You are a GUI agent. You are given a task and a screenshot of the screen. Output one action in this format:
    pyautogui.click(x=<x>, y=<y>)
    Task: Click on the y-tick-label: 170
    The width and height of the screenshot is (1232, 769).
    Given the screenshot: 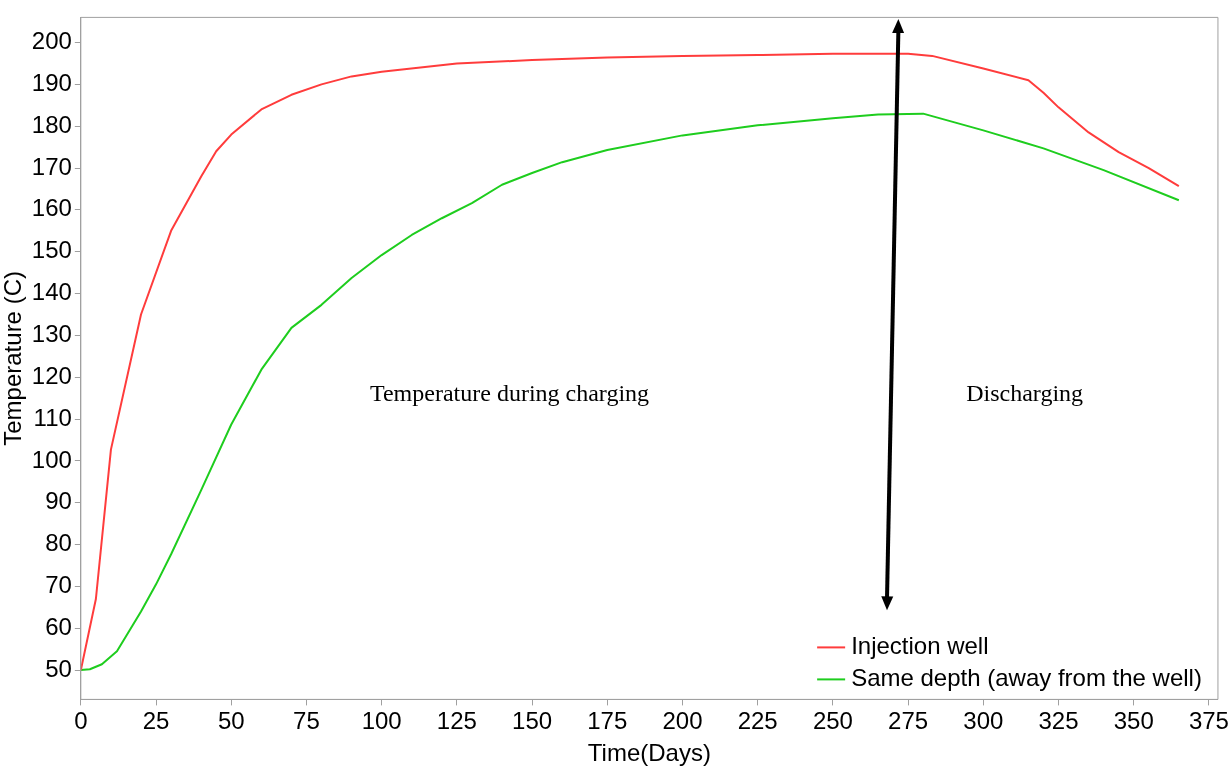 What is the action you would take?
    pyautogui.click(x=51, y=166)
    